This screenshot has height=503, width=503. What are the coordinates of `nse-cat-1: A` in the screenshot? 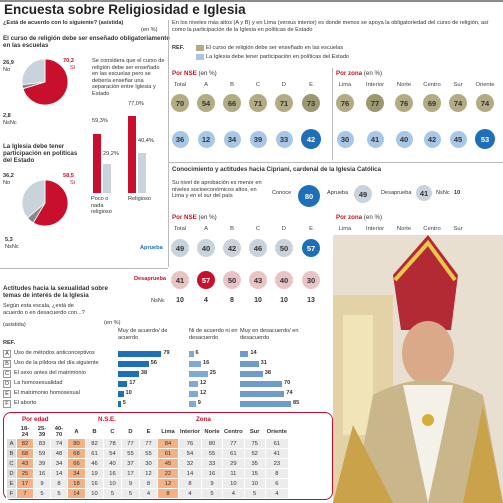 It's located at (206, 85).